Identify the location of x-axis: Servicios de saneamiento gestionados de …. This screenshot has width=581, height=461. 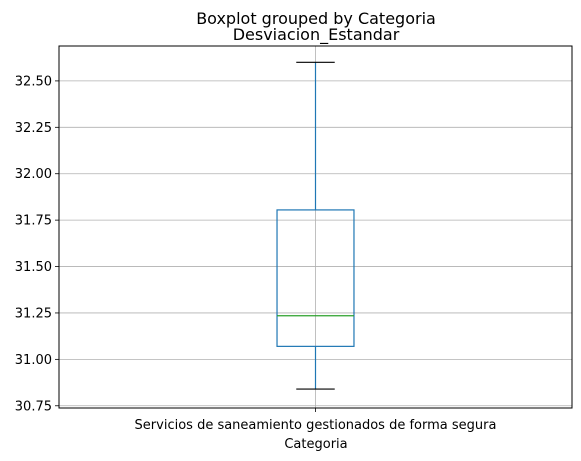
(316, 420).